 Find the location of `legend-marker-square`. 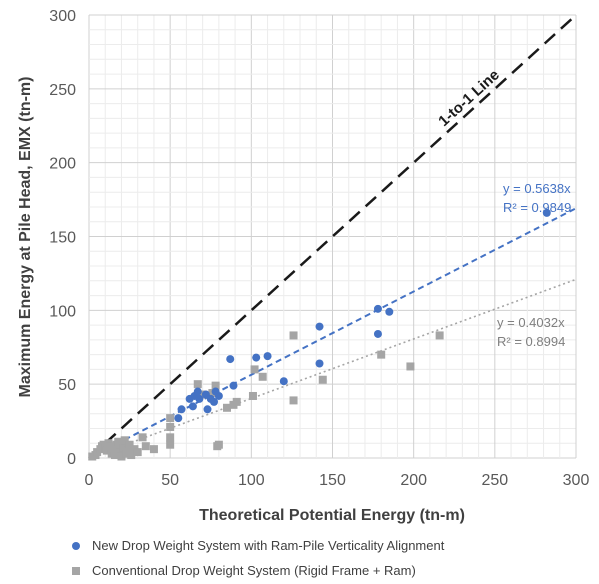

legend-marker-square is located at coordinates (76, 570).